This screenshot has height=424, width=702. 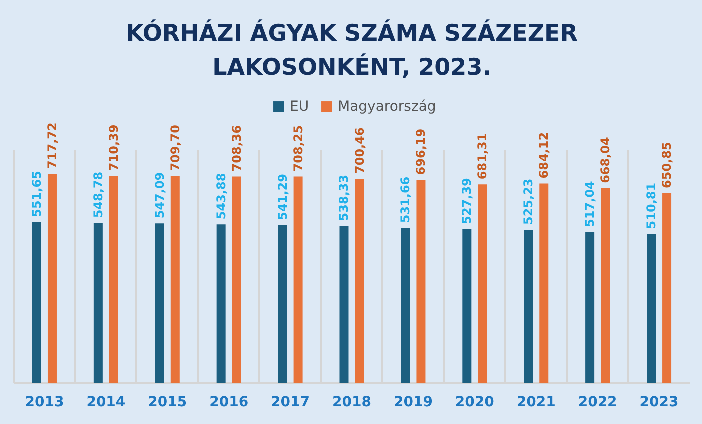 I want to click on data-label: 709,70, so click(x=175, y=148).